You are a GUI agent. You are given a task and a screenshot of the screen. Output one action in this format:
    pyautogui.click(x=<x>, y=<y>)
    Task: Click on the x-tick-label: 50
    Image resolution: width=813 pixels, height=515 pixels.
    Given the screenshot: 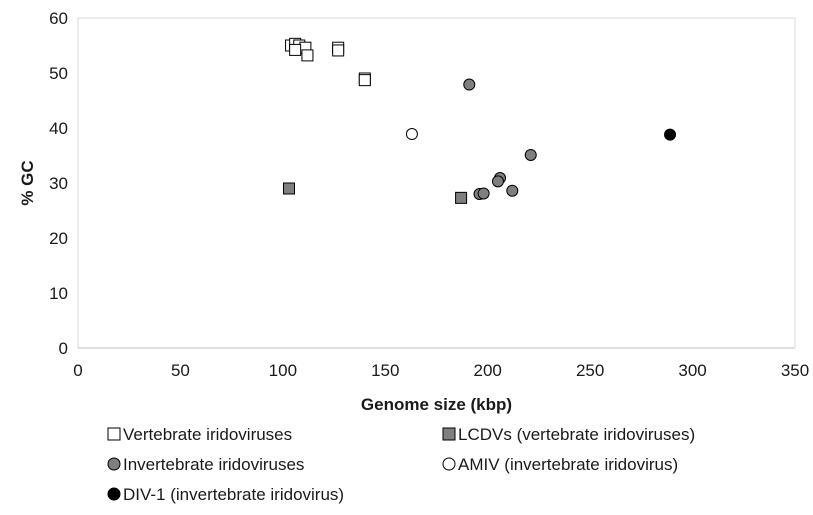 What is the action you would take?
    pyautogui.click(x=180, y=370)
    